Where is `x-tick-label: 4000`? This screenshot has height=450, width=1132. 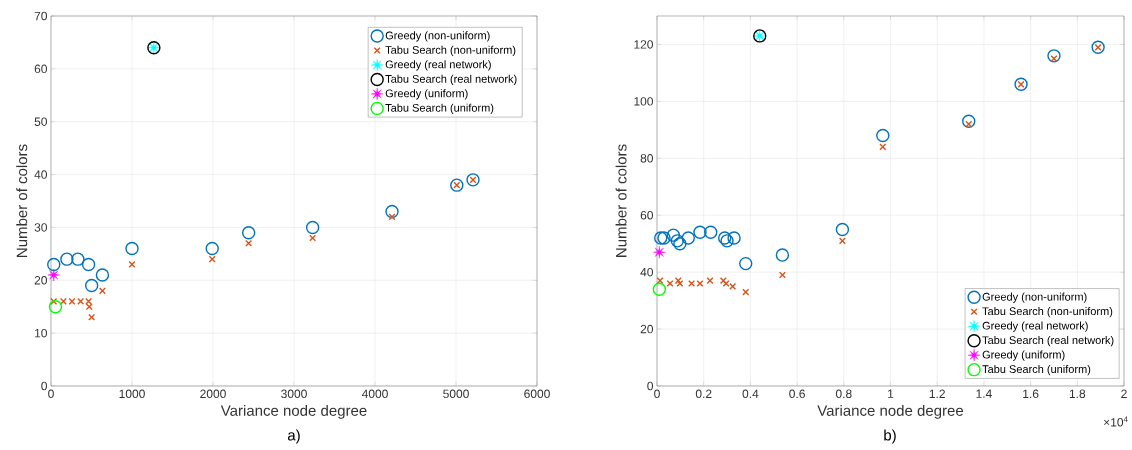 x-tick-label: 4000 is located at coordinates (374, 394).